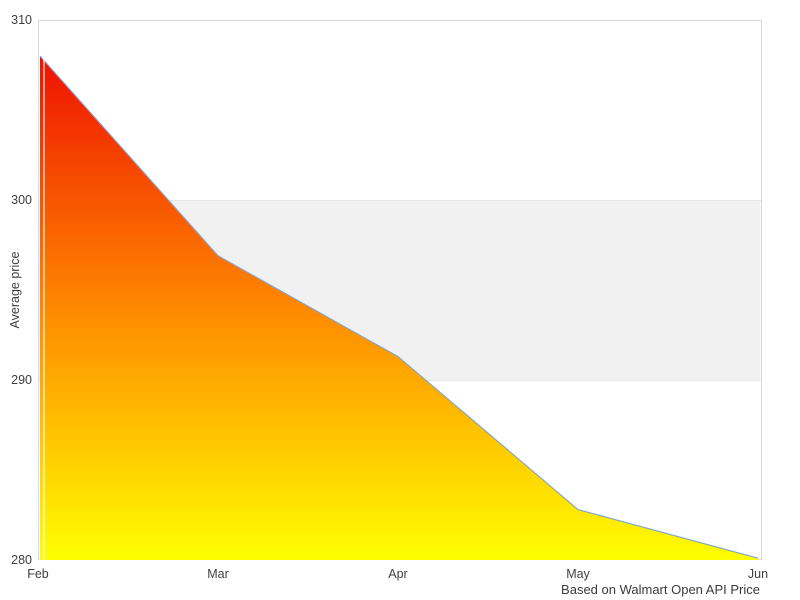 The image size is (800, 600). What do you see at coordinates (21, 20) in the screenshot?
I see `y-tick-label-310: 310` at bounding box center [21, 20].